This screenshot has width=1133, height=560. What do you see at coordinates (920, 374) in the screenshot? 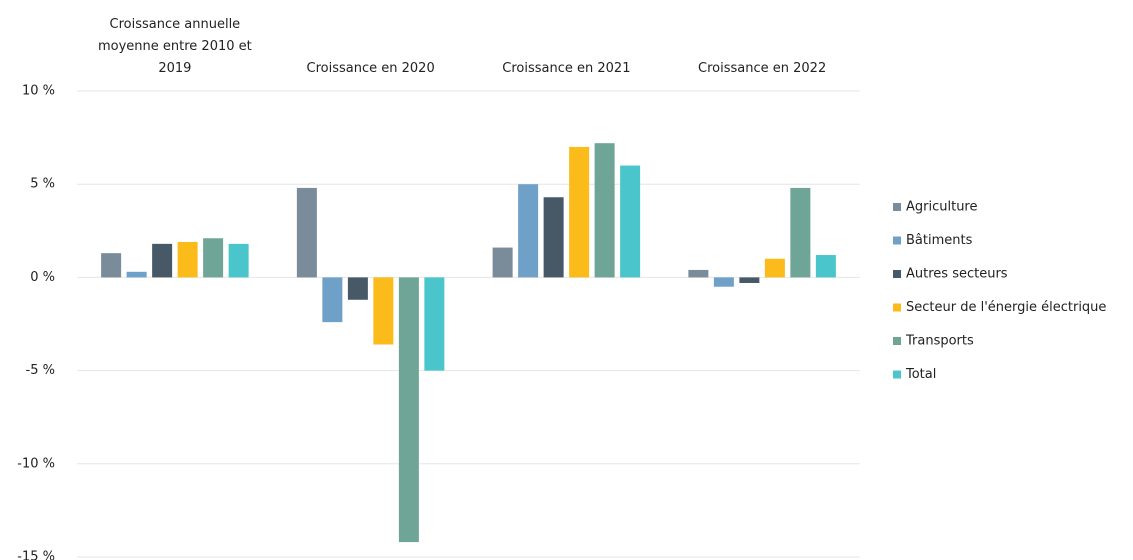
I see `legend-label: Total` at bounding box center [920, 374].